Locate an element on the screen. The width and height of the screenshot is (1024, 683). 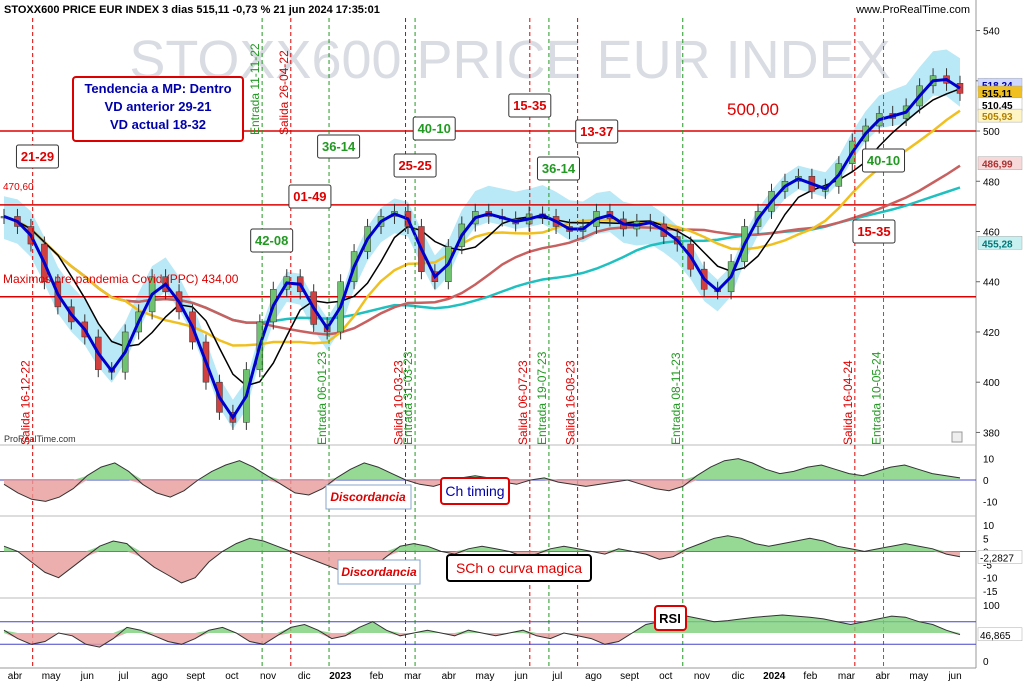
sch-label: SCh o curva magica is located at coordinates (519, 568).